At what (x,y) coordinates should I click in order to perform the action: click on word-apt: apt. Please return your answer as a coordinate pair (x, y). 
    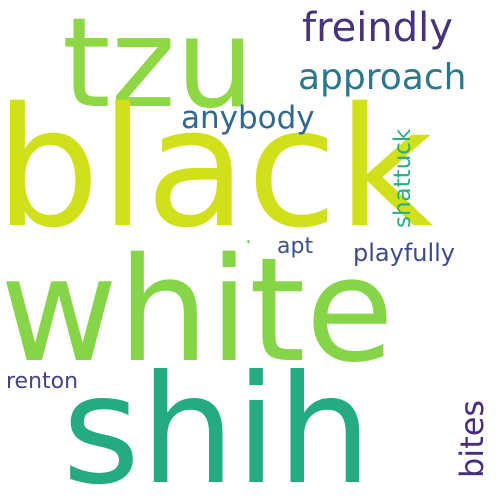
    Looking at the image, I should click on (295, 246).